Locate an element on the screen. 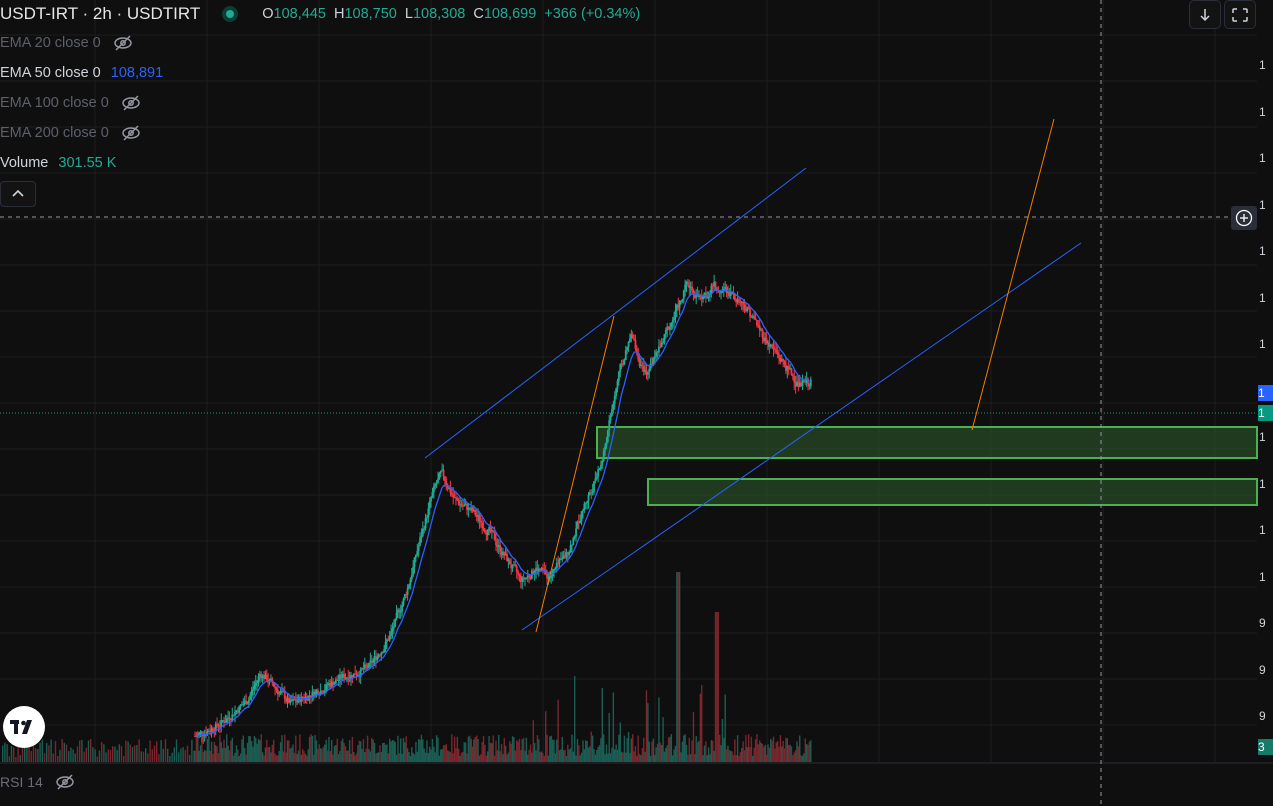 The width and height of the screenshot is (1273, 806). volume-bars is located at coordinates (407, 667).